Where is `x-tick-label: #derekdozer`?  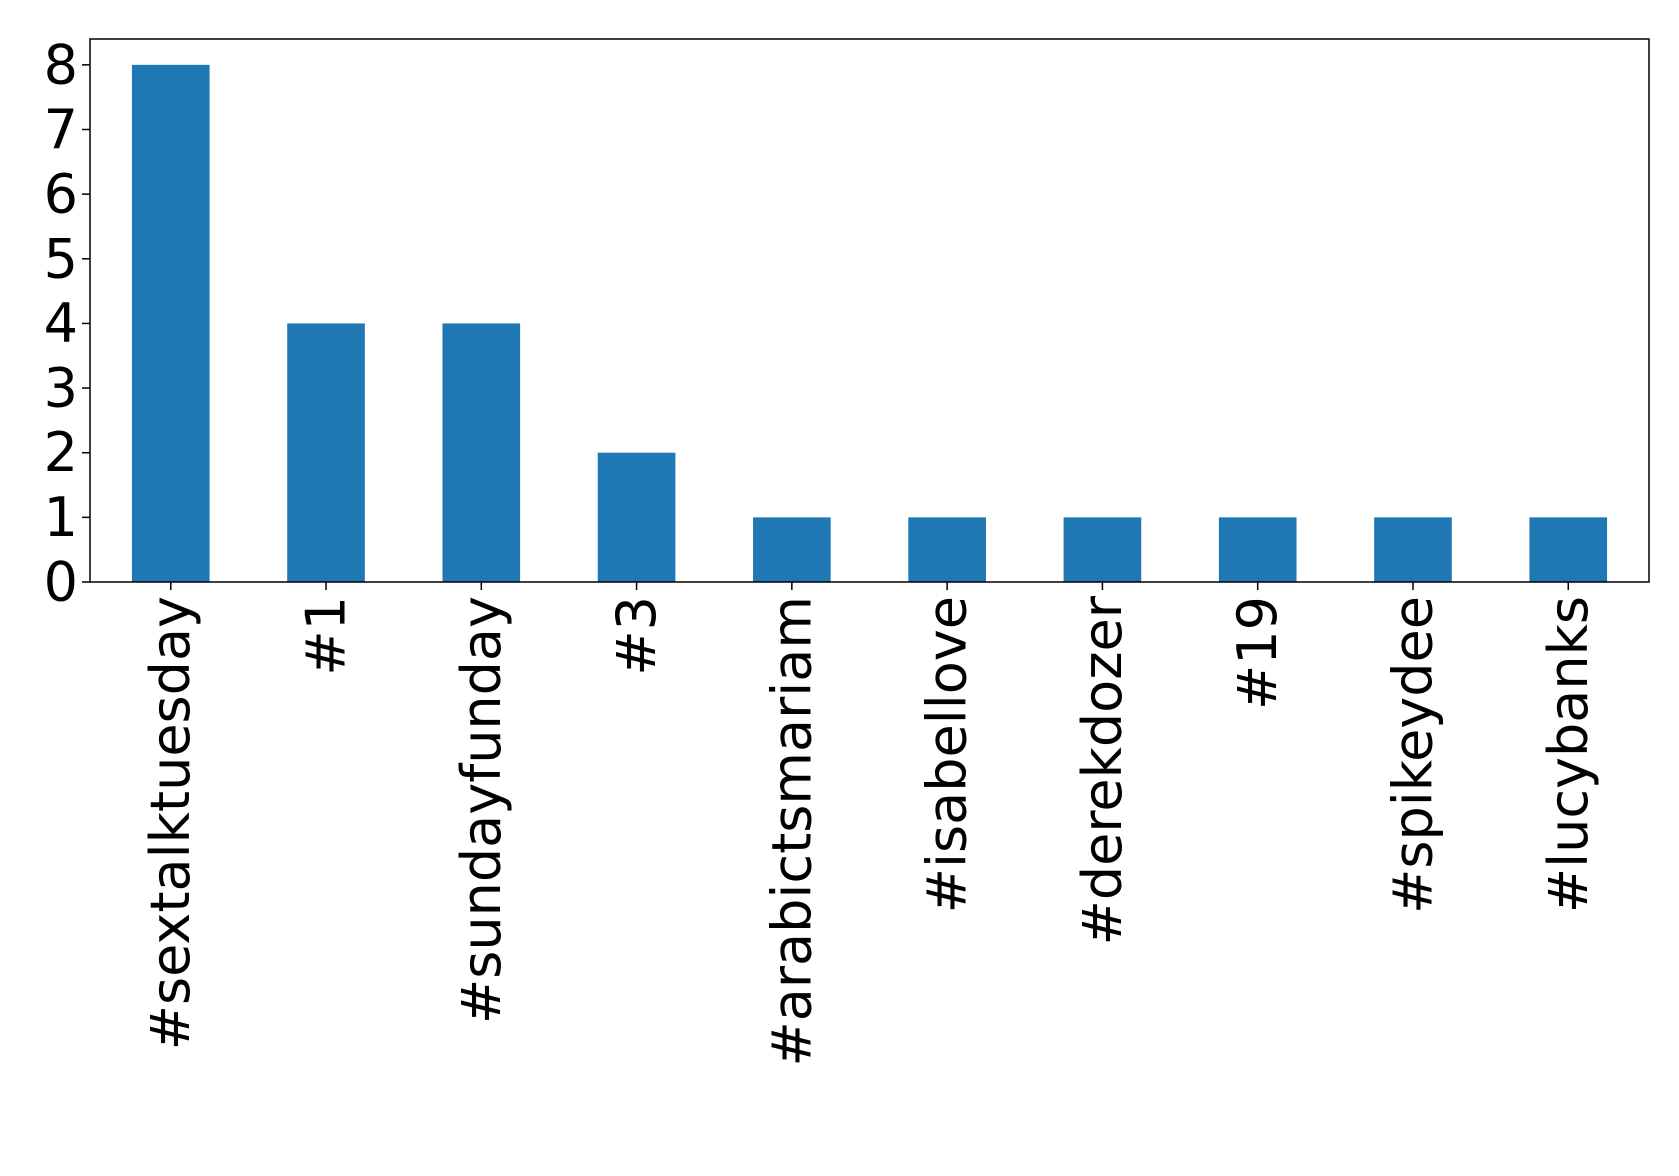 x-tick-label: #derekdozer is located at coordinates (1102, 770).